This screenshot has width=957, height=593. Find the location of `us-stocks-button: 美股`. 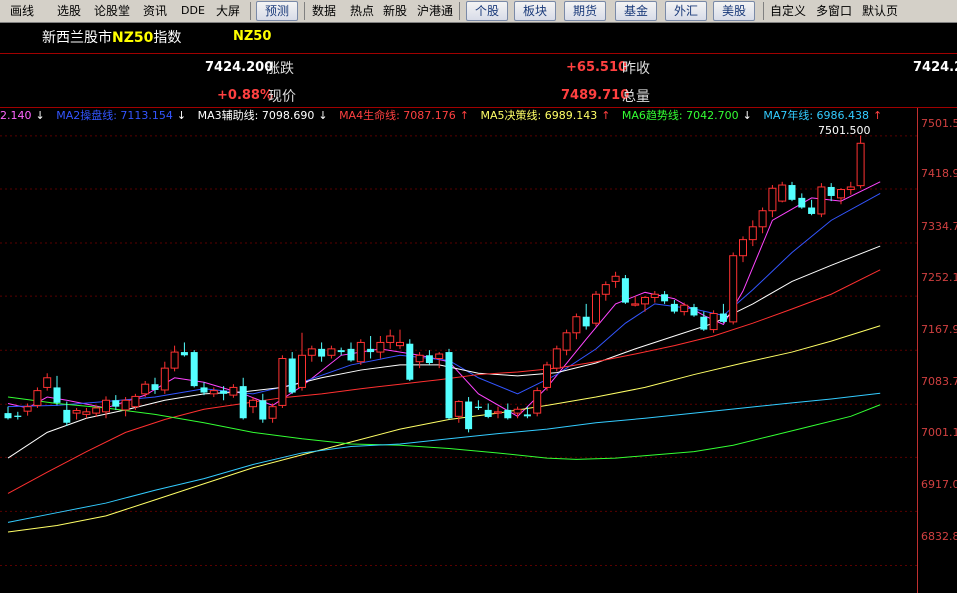

us-stocks-button: 美股 is located at coordinates (734, 11).